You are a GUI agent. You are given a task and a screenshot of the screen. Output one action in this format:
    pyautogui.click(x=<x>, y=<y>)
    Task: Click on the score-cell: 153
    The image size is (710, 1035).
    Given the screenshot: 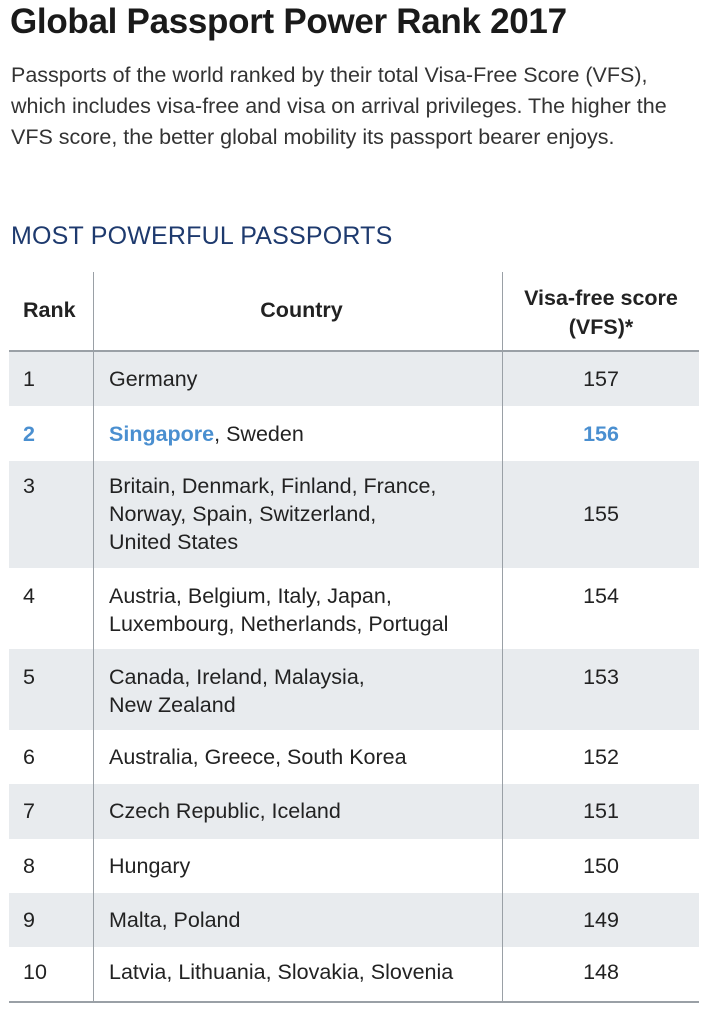 What is the action you would take?
    pyautogui.click(x=601, y=677)
    